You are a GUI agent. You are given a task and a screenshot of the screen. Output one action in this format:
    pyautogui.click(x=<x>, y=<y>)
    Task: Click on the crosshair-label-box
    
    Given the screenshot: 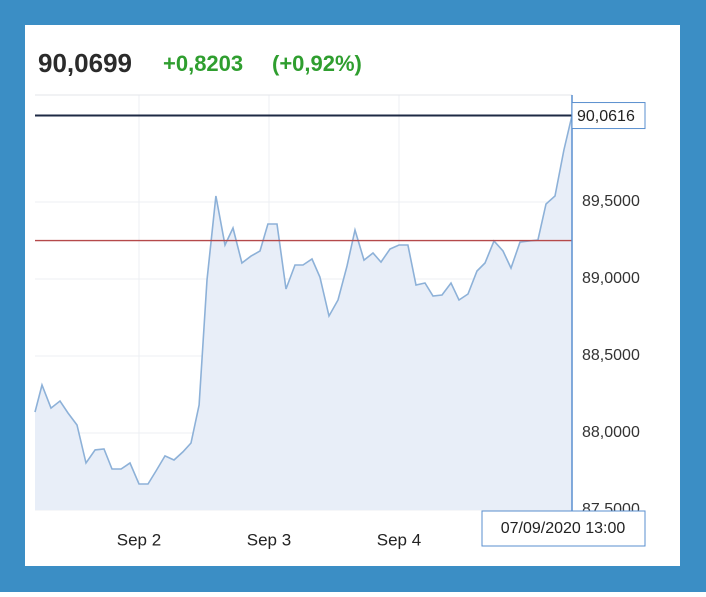 What is the action you would take?
    pyautogui.click(x=563, y=528)
    